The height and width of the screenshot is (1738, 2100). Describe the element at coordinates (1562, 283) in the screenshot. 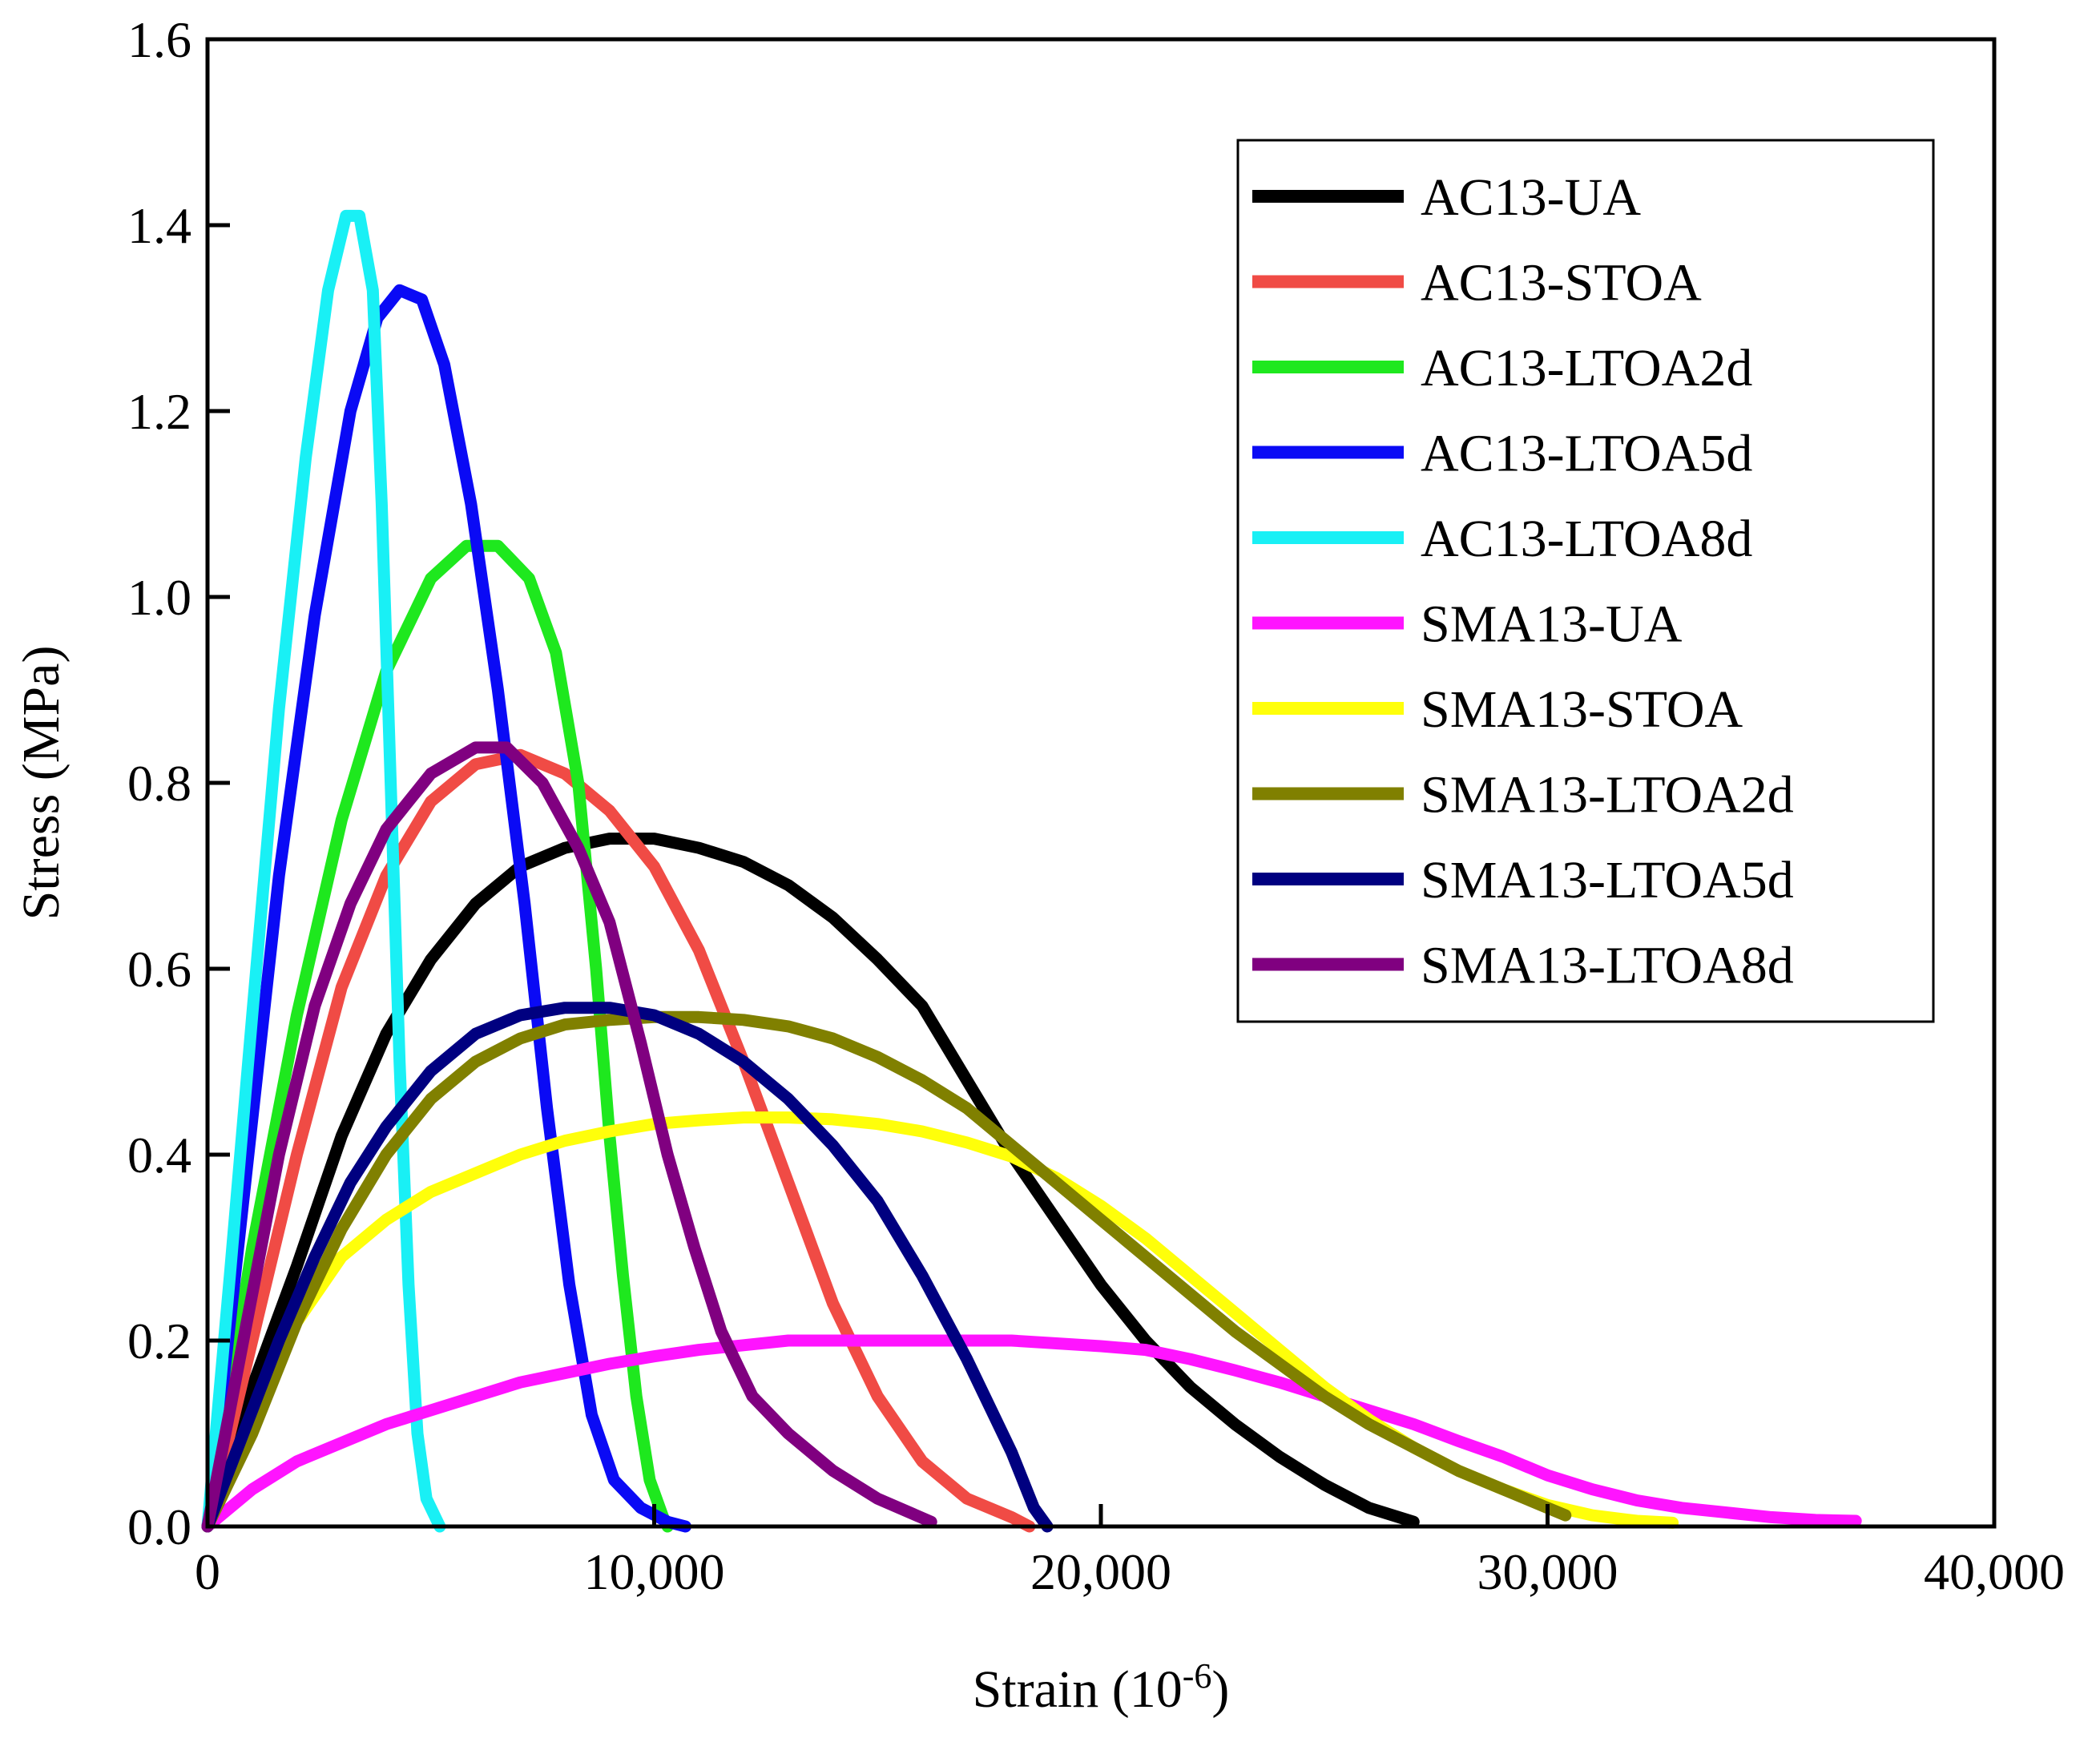

I see `legend-label-2: AC13-STOA` at that location.